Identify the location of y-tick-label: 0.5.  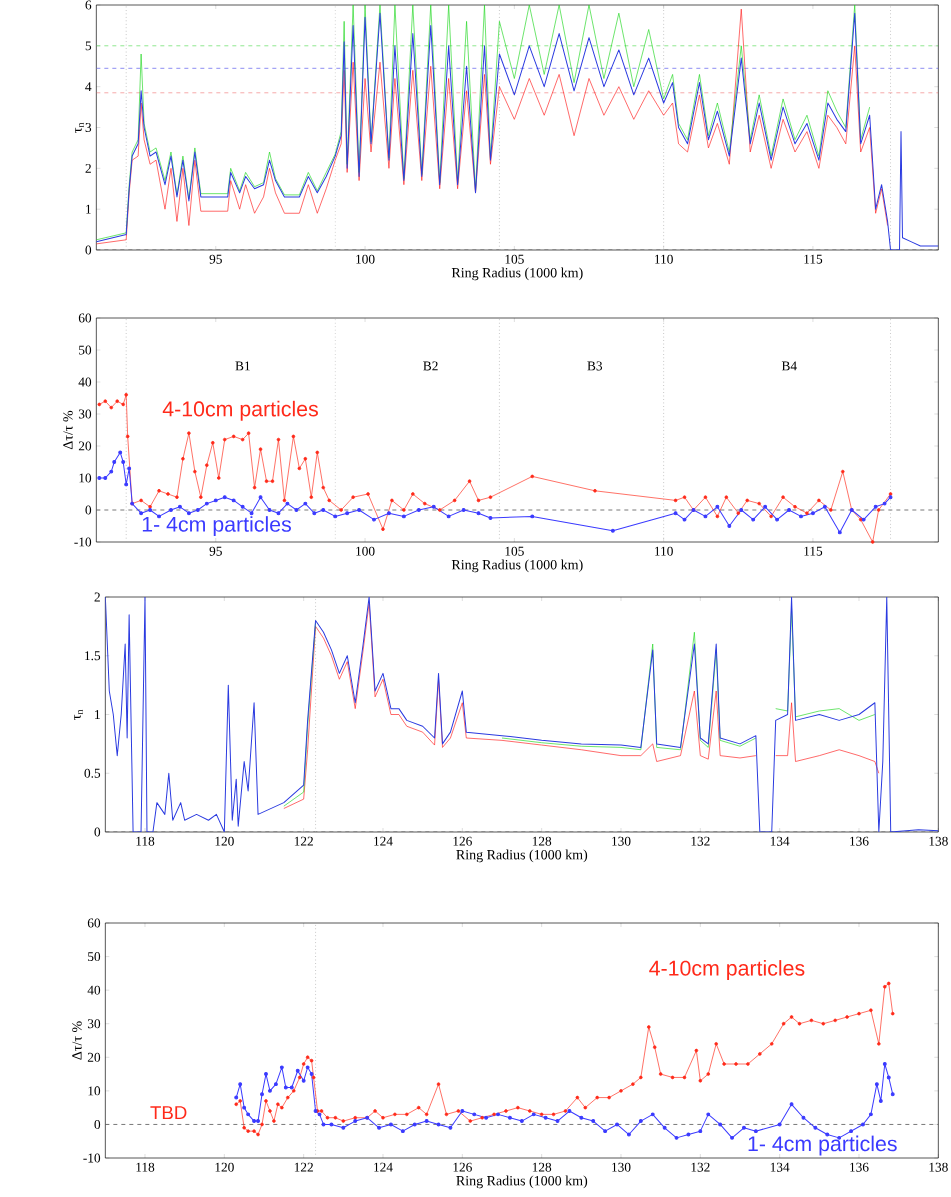
(92, 773).